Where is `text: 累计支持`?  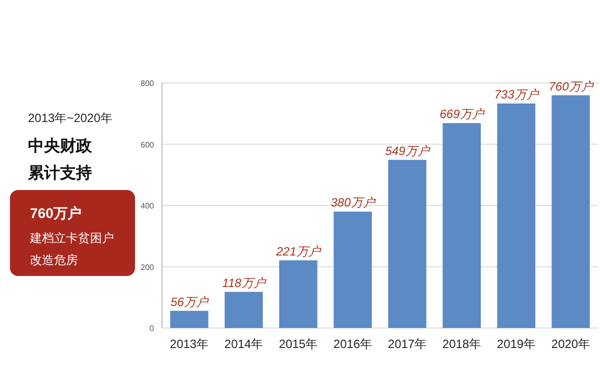
text: 累计支持 is located at coordinates (59, 173).